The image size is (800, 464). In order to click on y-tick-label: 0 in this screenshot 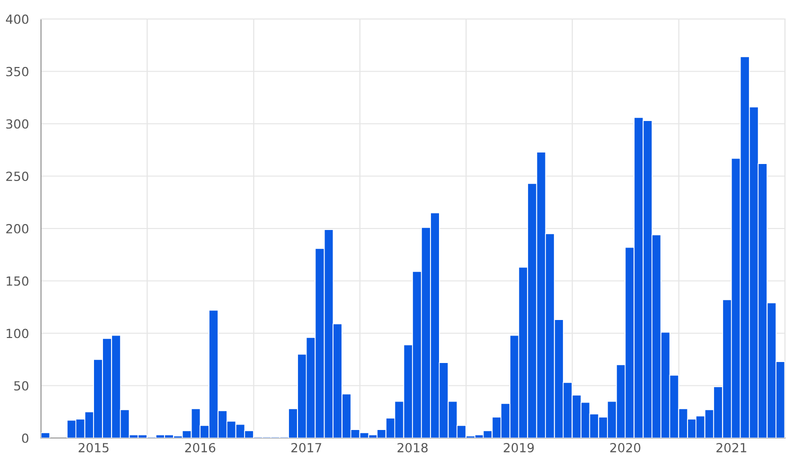, I will do `click(25, 438)`.